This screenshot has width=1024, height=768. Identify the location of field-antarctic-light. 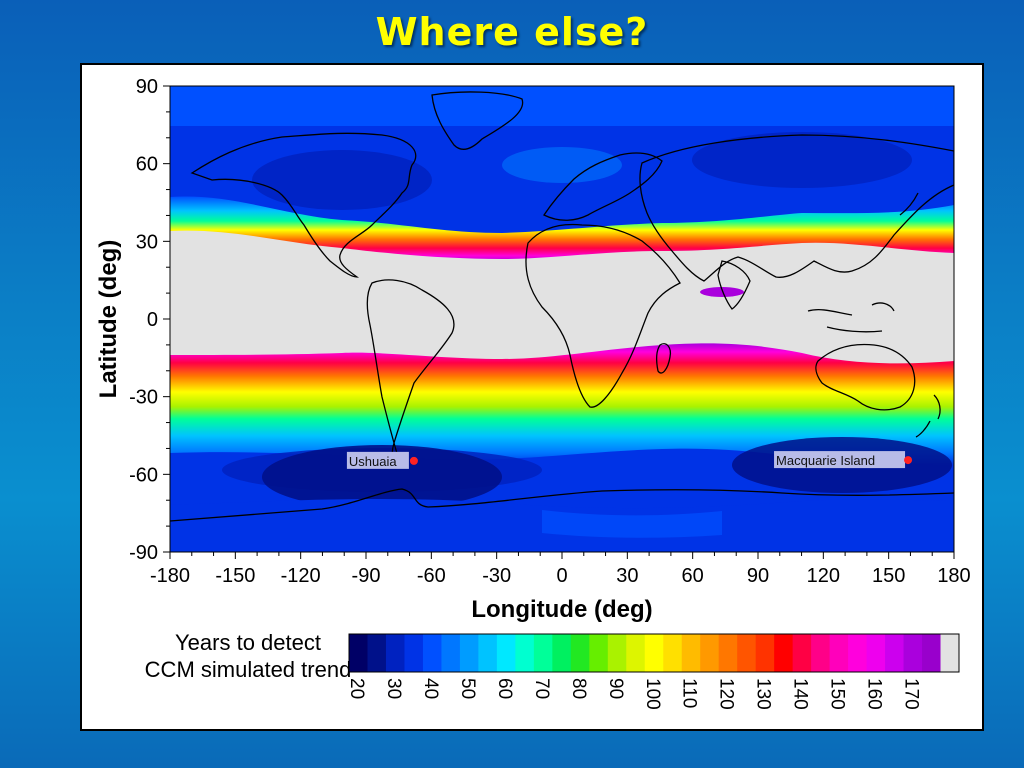
(632, 524).